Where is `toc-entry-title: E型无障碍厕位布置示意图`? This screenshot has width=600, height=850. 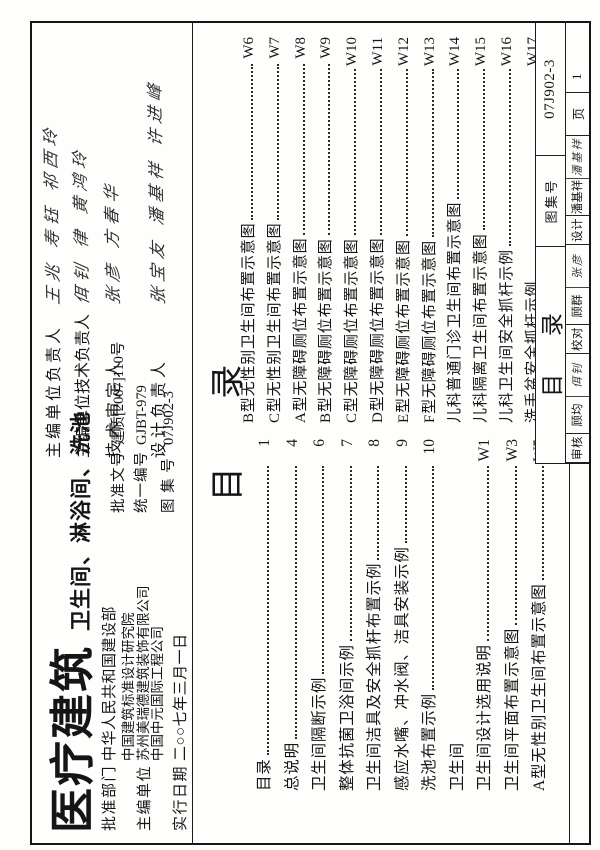 toc-entry-title: E型无障碍厕位布置示意图 is located at coordinates (403, 331).